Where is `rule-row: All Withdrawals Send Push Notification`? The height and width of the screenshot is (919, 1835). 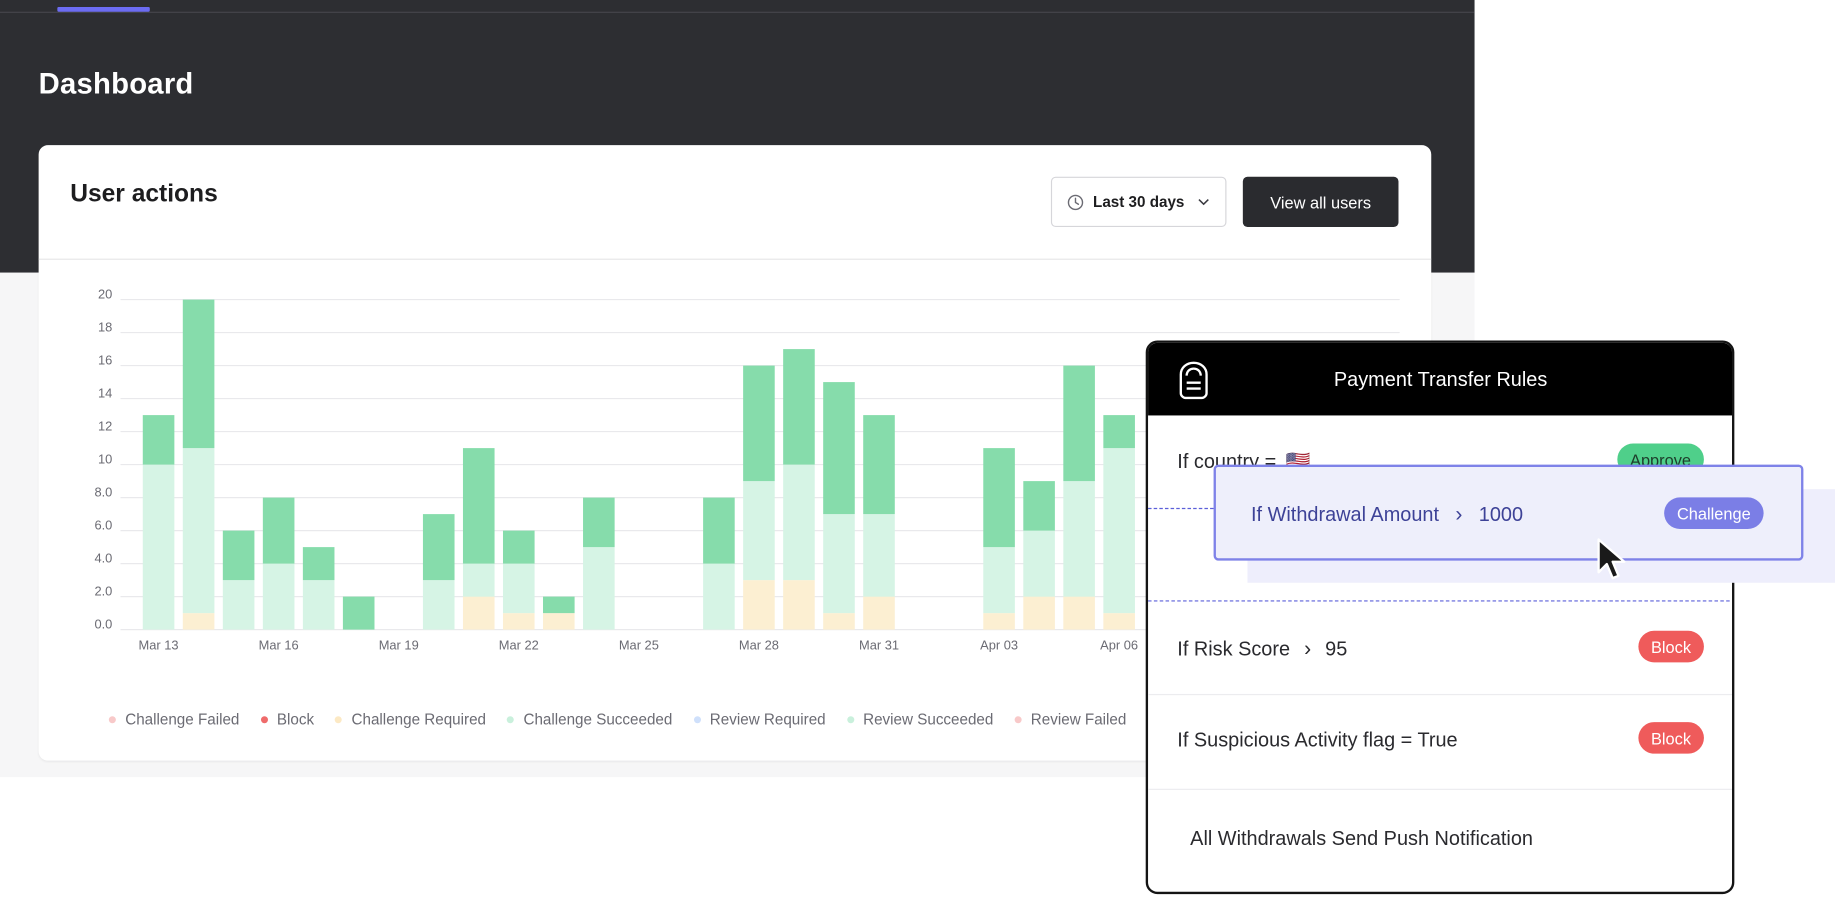 rule-row: All Withdrawals Send Push Notification is located at coordinates (1440, 841).